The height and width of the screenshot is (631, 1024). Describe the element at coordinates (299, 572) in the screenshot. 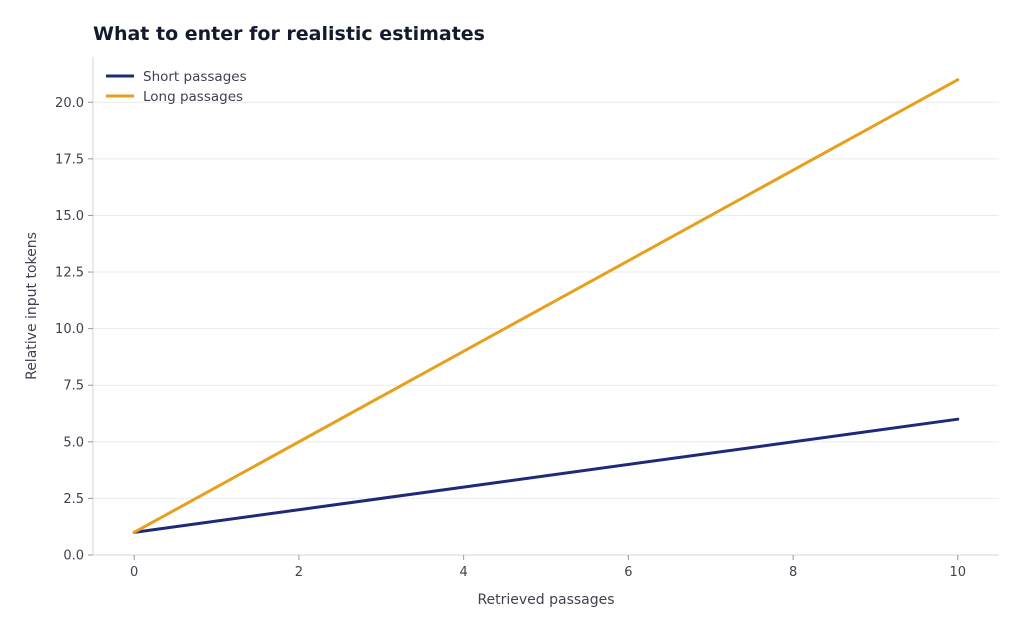

I see `x-tick-label: 2` at that location.